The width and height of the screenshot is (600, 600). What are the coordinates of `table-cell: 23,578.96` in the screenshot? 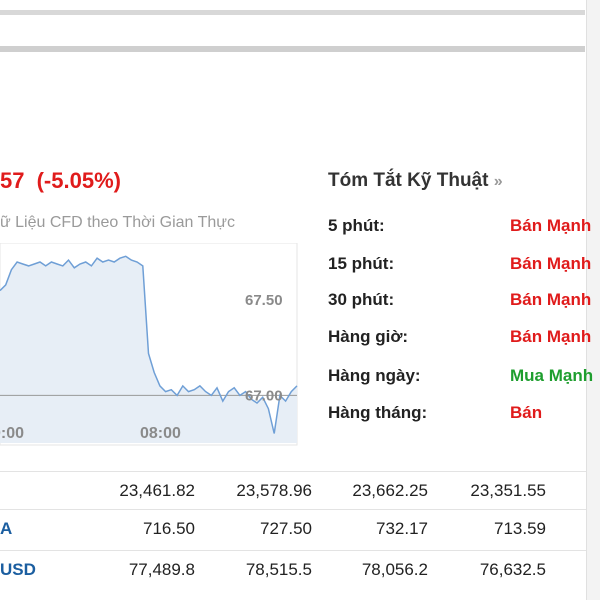 It's located at (274, 490).